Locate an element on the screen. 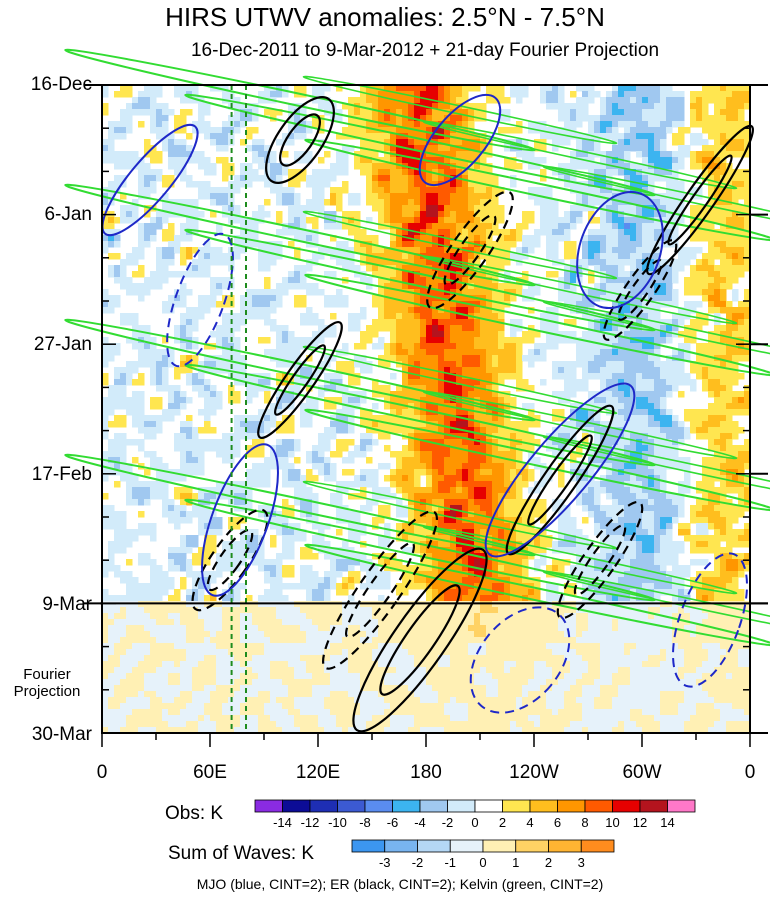 The width and height of the screenshot is (770, 899). obs-colorbar-tick: 12 is located at coordinates (640, 822).